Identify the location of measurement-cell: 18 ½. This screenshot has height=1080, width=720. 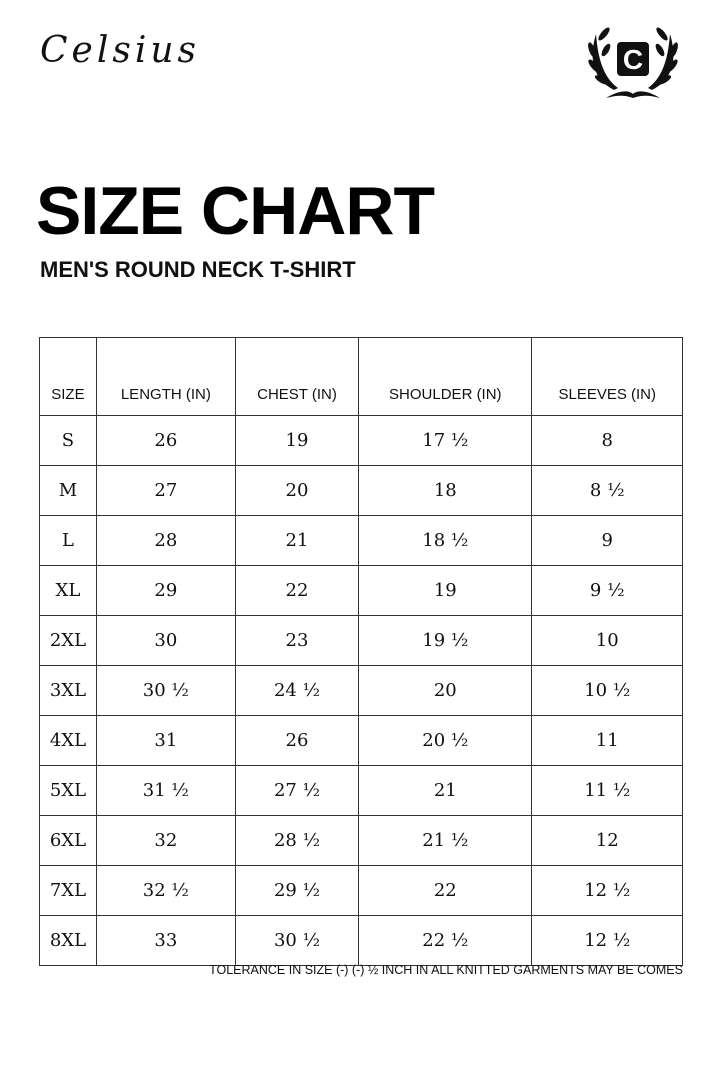
(445, 540).